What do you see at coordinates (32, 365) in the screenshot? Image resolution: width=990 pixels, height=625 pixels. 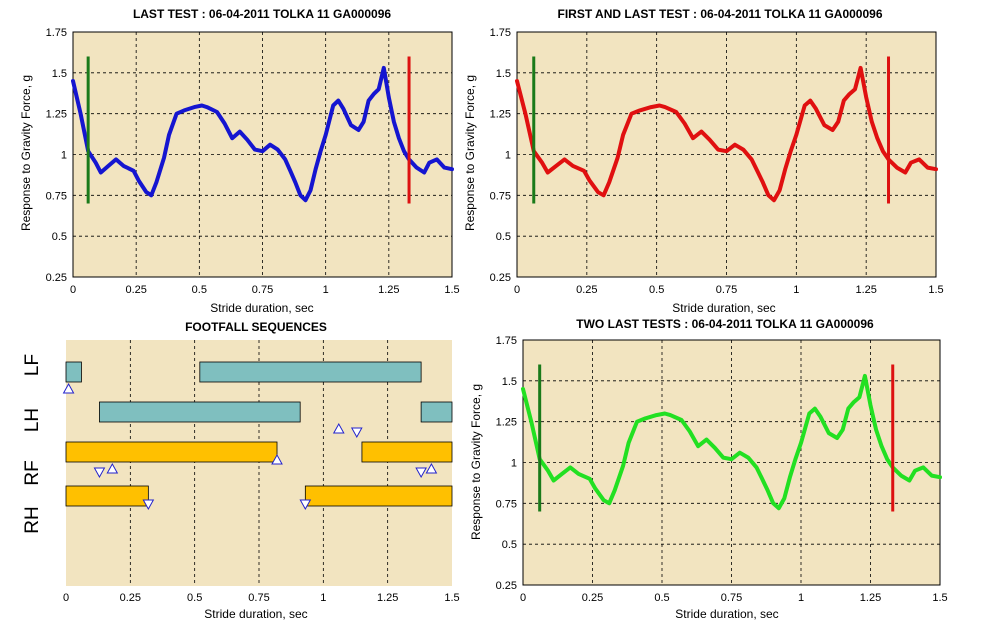 I see `row-label-lf: LF` at bounding box center [32, 365].